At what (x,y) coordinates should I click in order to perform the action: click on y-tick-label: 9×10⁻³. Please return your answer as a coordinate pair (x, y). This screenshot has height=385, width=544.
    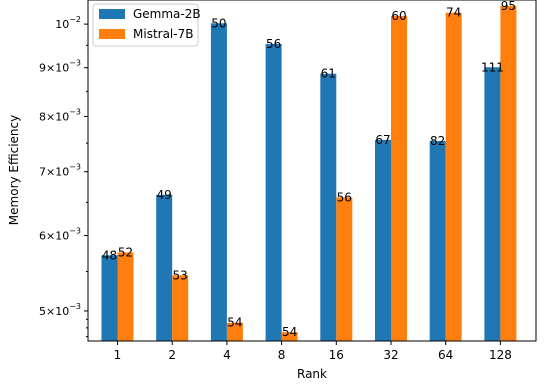
    Looking at the image, I should click on (60, 67).